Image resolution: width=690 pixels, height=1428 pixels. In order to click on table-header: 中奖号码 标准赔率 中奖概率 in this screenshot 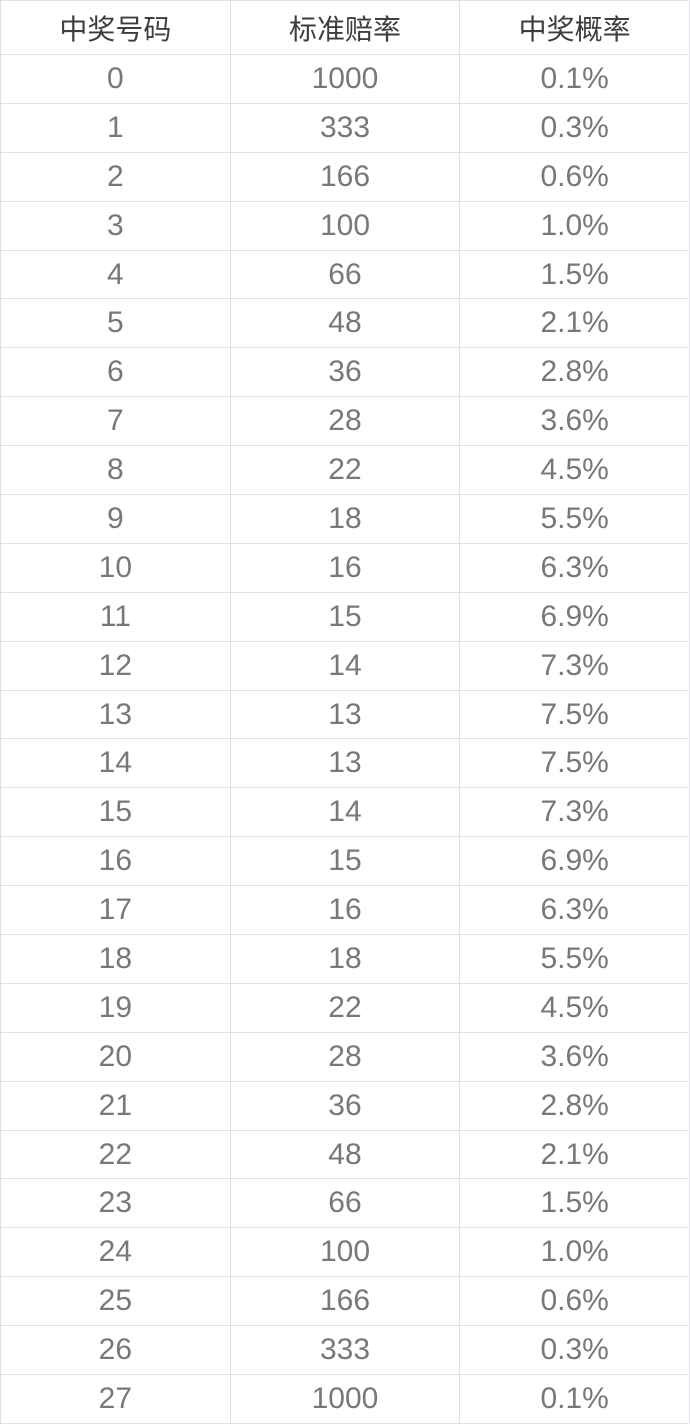, I will do `click(345, 27)`.